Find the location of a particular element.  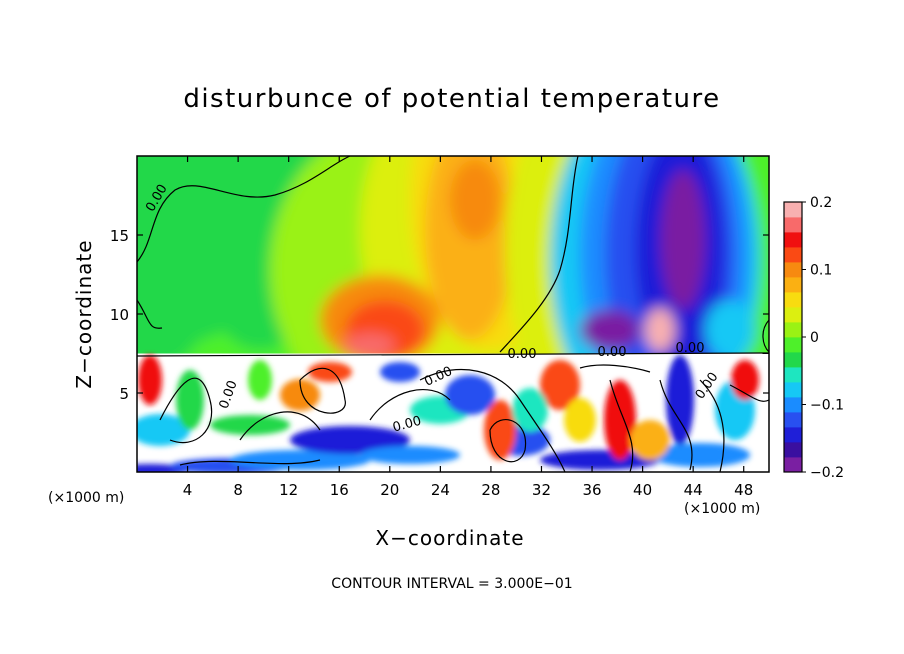

colorbar-tick-label: −0.2 is located at coordinates (827, 473).